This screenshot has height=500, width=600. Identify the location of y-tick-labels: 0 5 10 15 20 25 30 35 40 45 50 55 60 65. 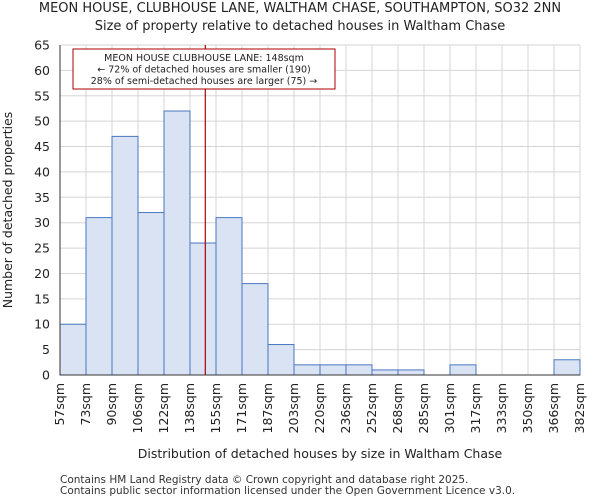
(42, 210).